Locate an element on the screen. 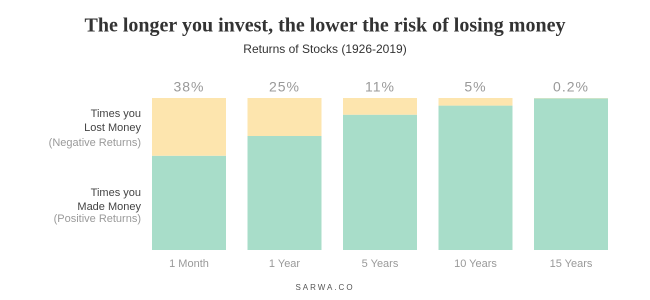 This screenshot has height=300, width=650. x-tick-label: 1 Month is located at coordinates (189, 264).